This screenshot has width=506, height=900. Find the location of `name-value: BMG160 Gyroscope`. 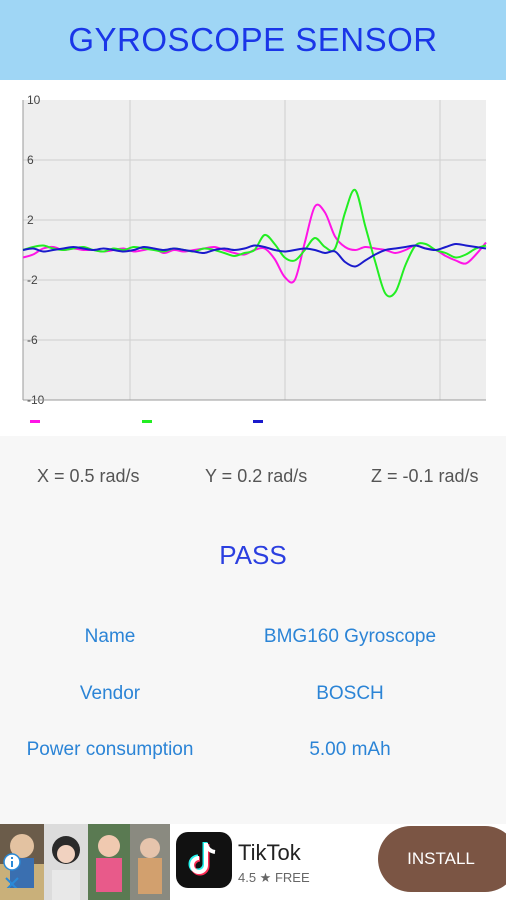

name-value: BMG160 Gyroscope is located at coordinates (350, 636).